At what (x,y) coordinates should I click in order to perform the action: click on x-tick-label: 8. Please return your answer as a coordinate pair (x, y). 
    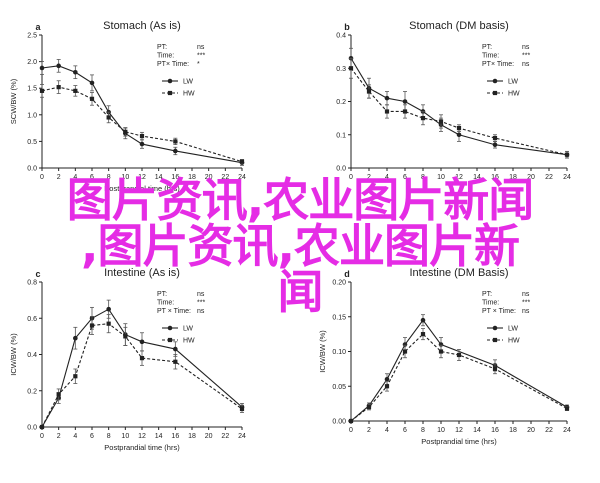
    Looking at the image, I should click on (423, 177).